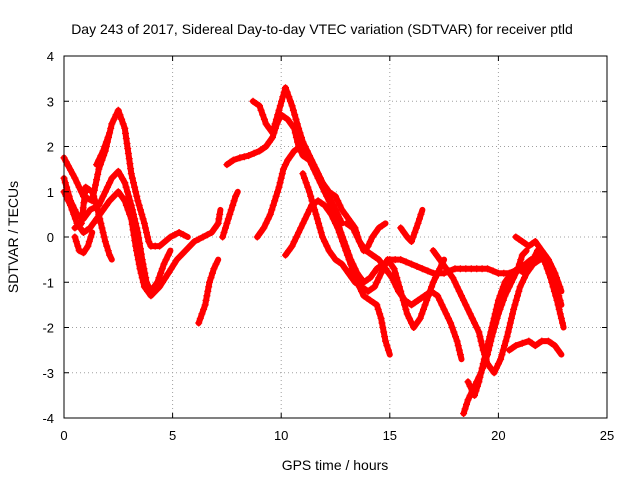  What do you see at coordinates (281, 435) in the screenshot?
I see `x-tick-label: 10` at bounding box center [281, 435].